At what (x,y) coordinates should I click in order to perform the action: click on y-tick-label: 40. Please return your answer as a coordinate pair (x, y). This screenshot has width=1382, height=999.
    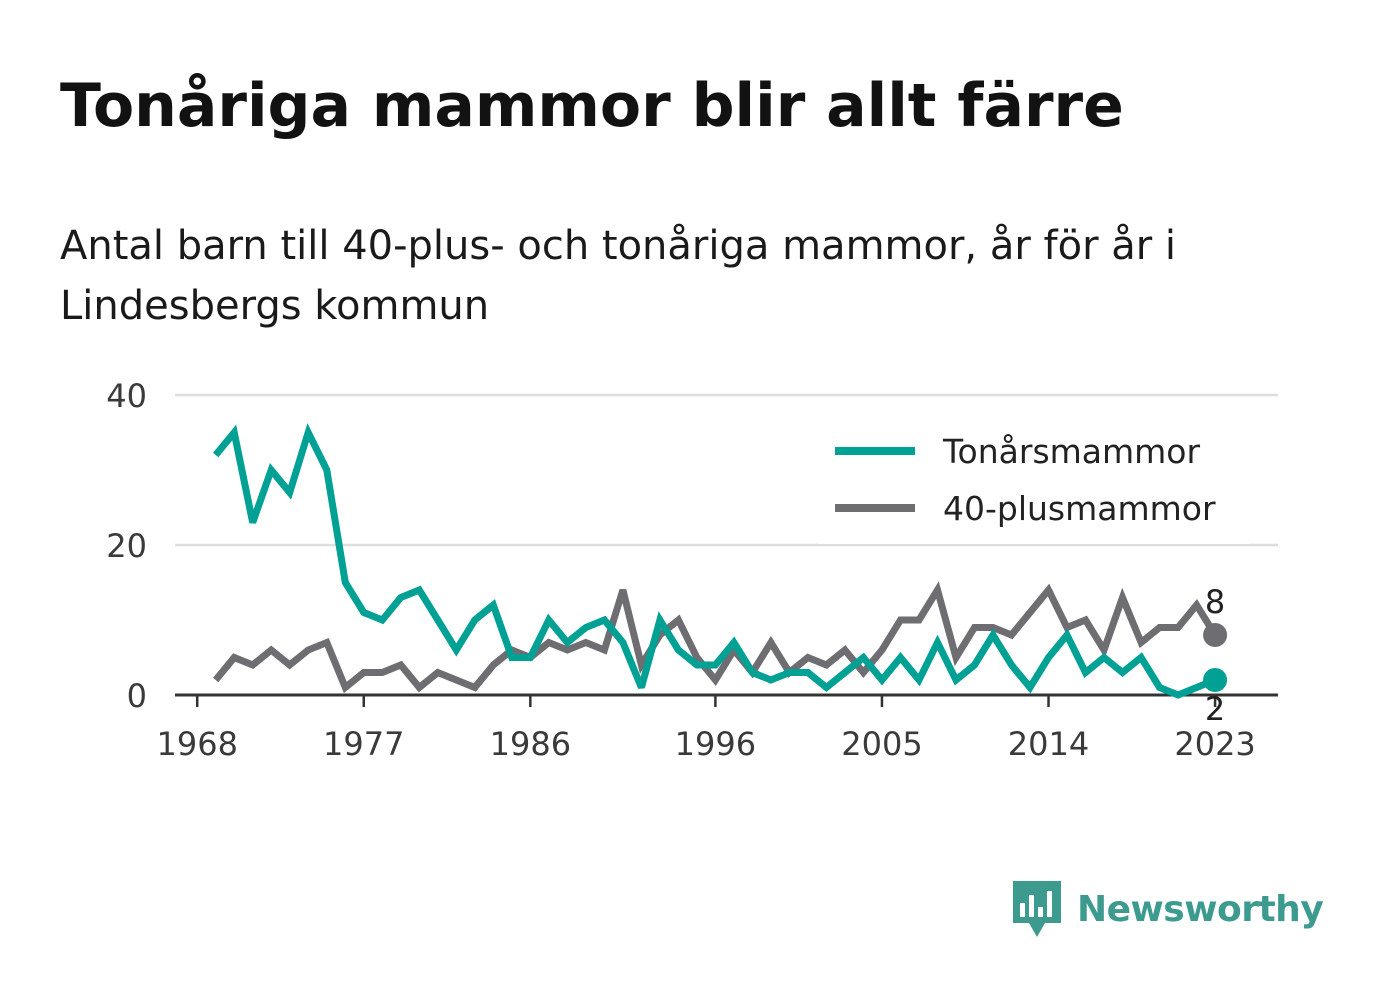
    Looking at the image, I should click on (126, 396).